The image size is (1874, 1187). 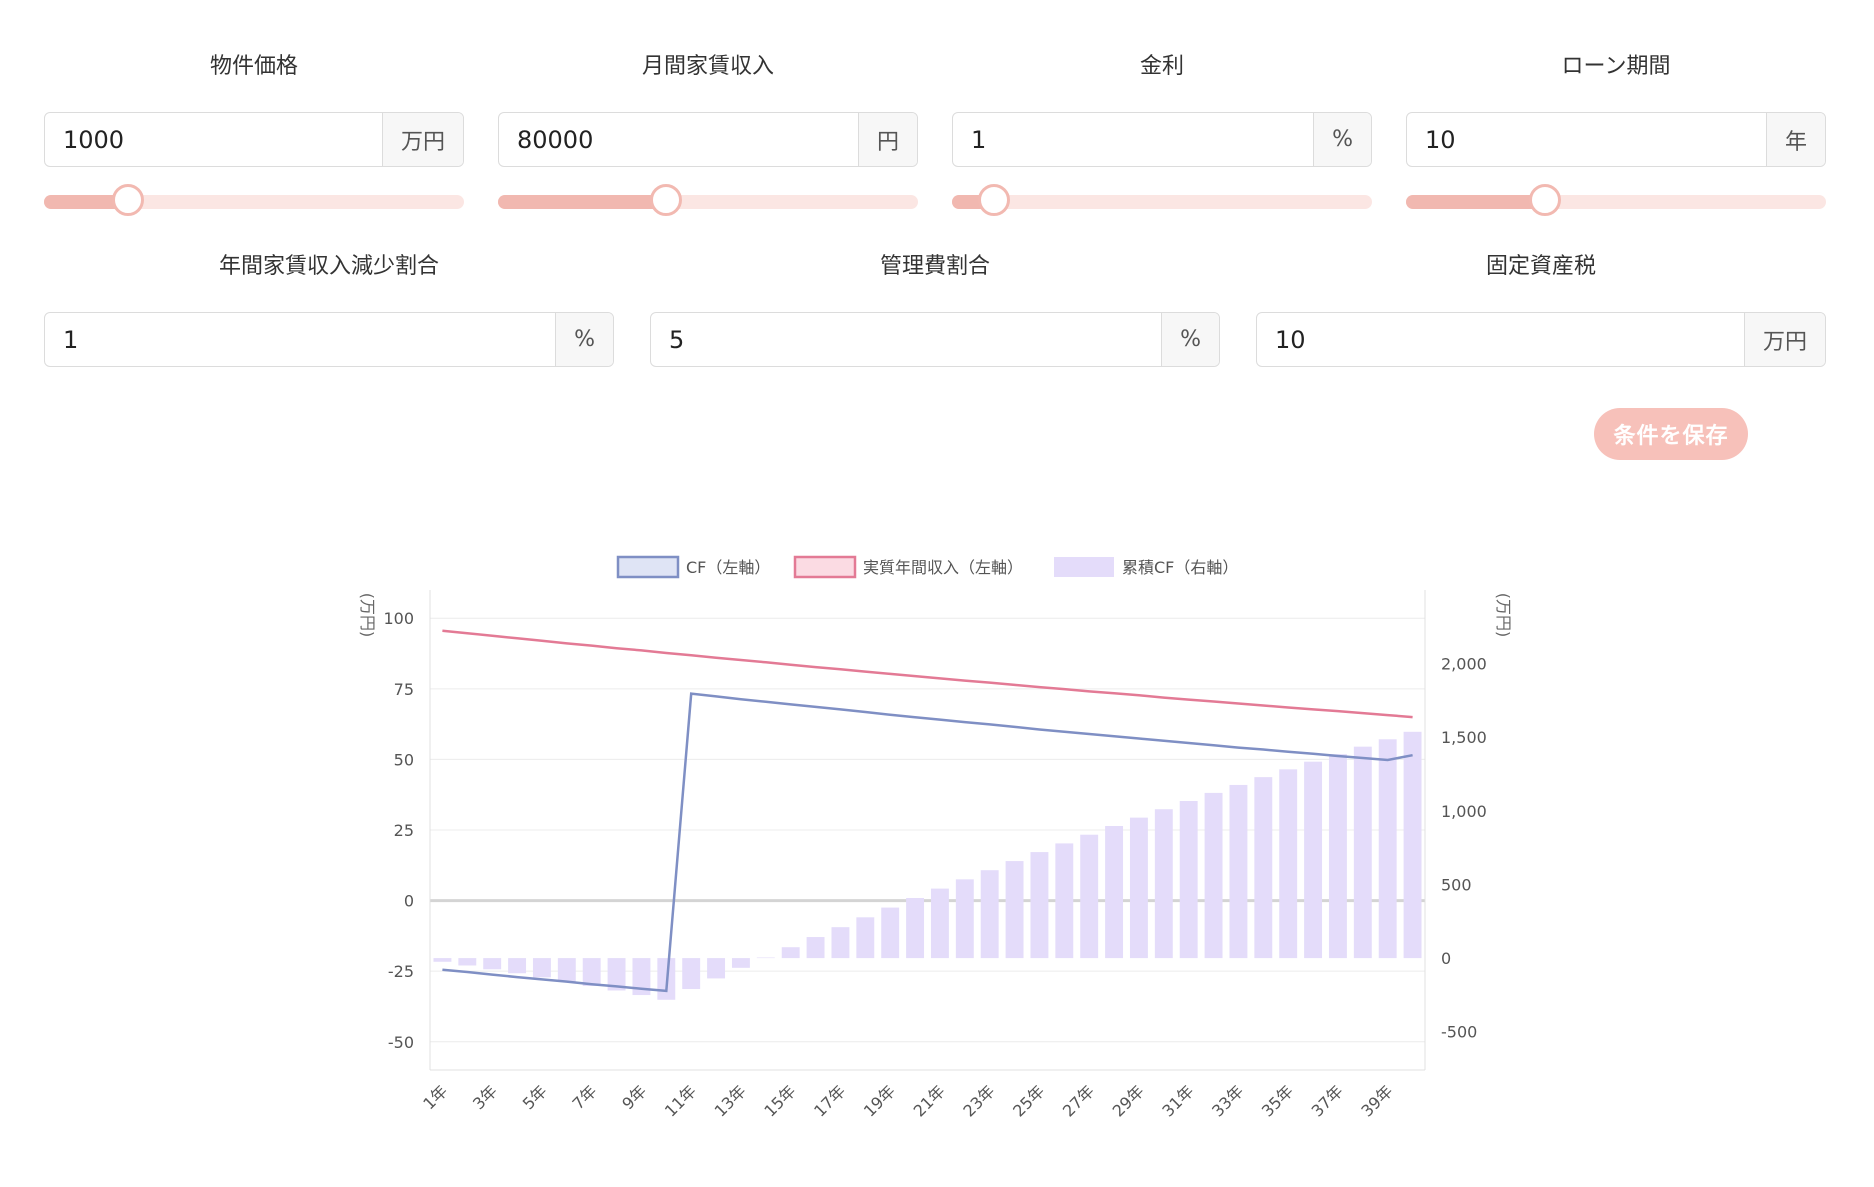 What do you see at coordinates (1464, 737) in the screenshot?
I see `y-right-tick-label: 1,500` at bounding box center [1464, 737].